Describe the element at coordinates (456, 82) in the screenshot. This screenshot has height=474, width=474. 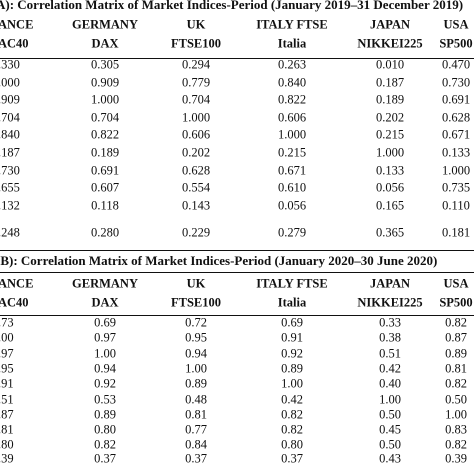
I see `cell: 0.730` at that location.